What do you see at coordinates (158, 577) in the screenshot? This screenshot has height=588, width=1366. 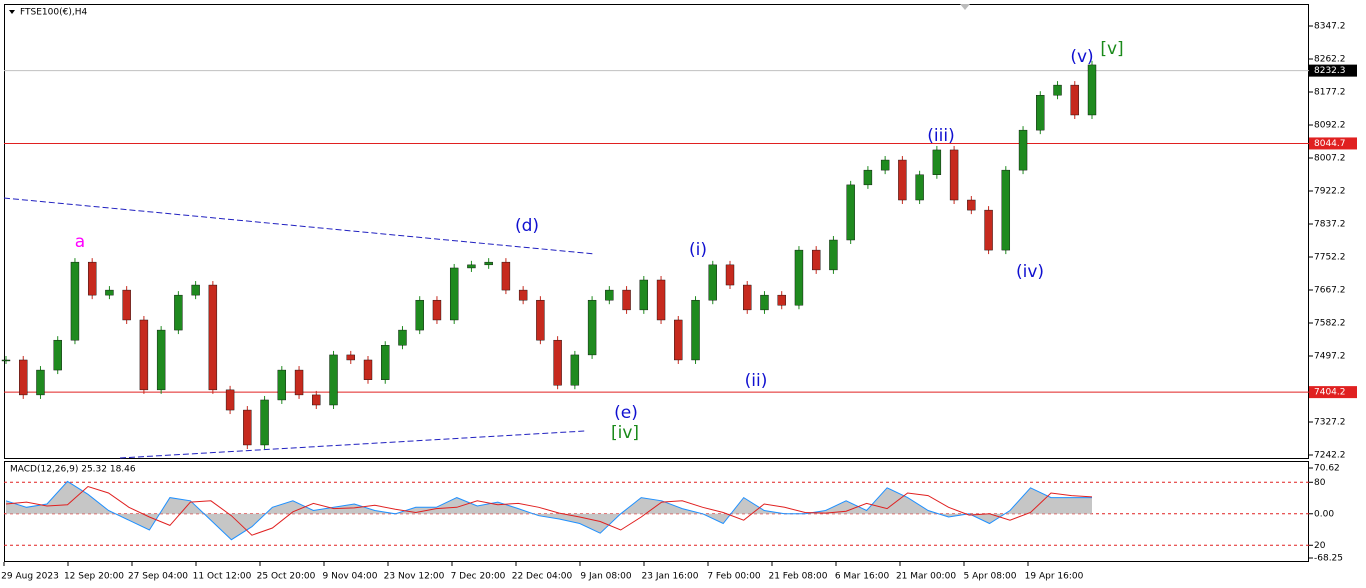 I see `x-tick-label: 27 Sep 04:00` at bounding box center [158, 577].